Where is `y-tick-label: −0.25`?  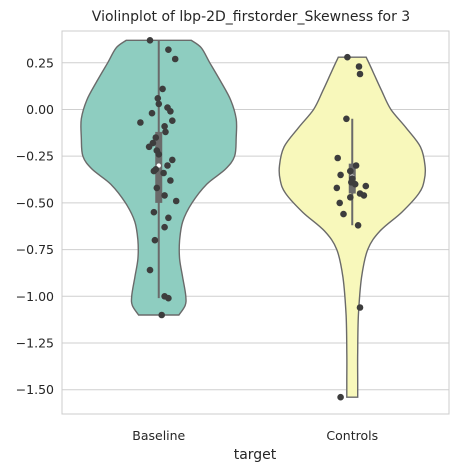
y-tick-label: −0.25 is located at coordinates (35, 156).